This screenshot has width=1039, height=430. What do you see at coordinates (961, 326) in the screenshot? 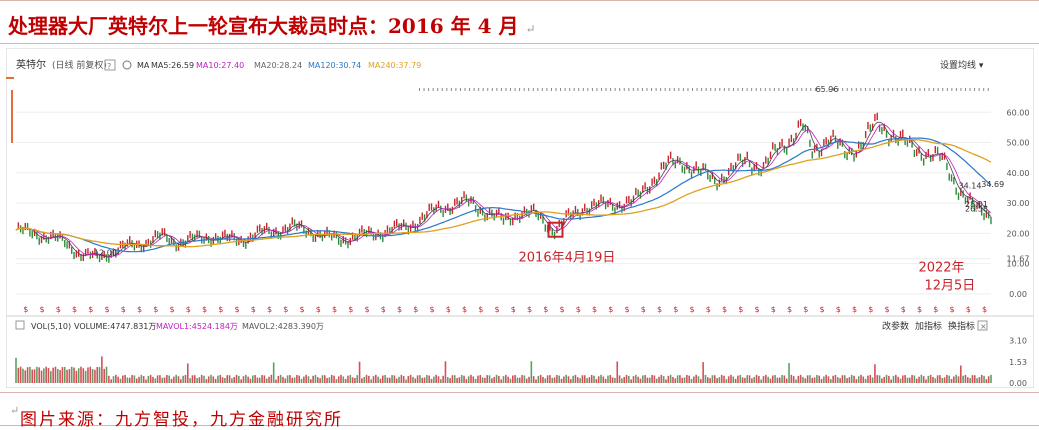
I see `switch-indicator-button: 换指标` at bounding box center [961, 326].